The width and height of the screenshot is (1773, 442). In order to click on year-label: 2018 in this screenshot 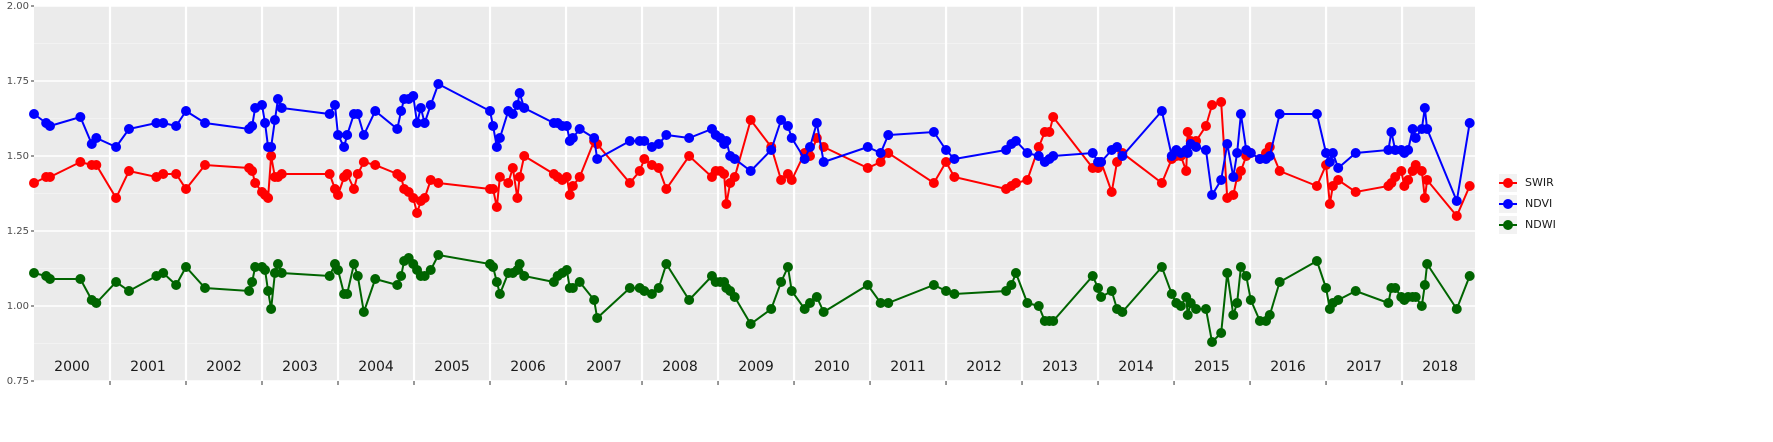, I will do `click(1440, 367)`.